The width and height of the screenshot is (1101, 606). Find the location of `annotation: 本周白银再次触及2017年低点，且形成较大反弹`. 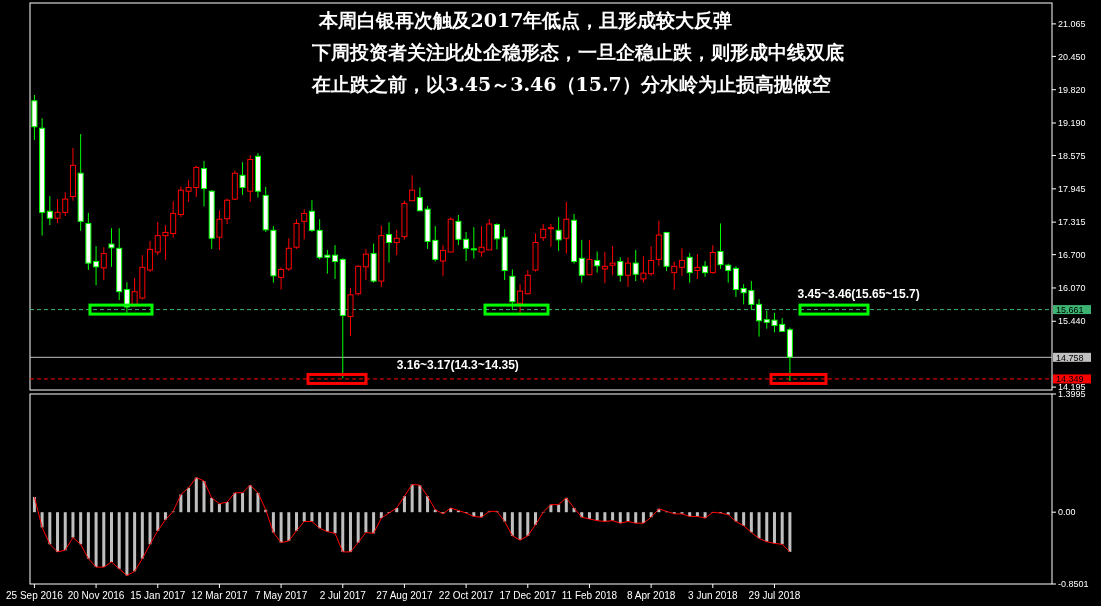

annotation: 本周白银再次触及2017年低点，且形成较大反弹 is located at coordinates (522, 20).